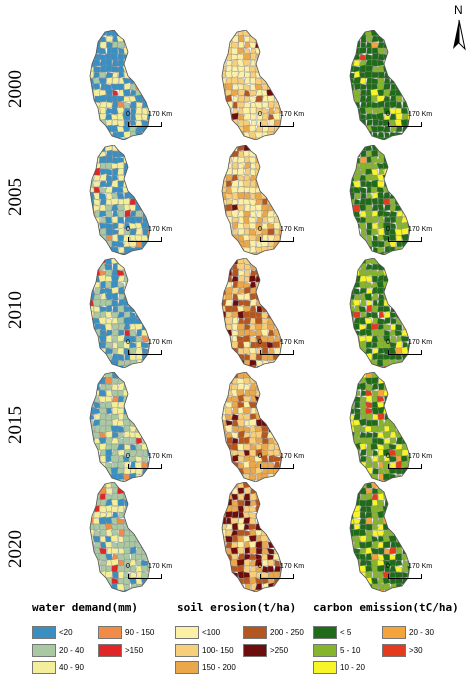  What do you see at coordinates (149, 571) in the screenshot?
I see `scale-bar: 0 170 Km` at bounding box center [149, 571].